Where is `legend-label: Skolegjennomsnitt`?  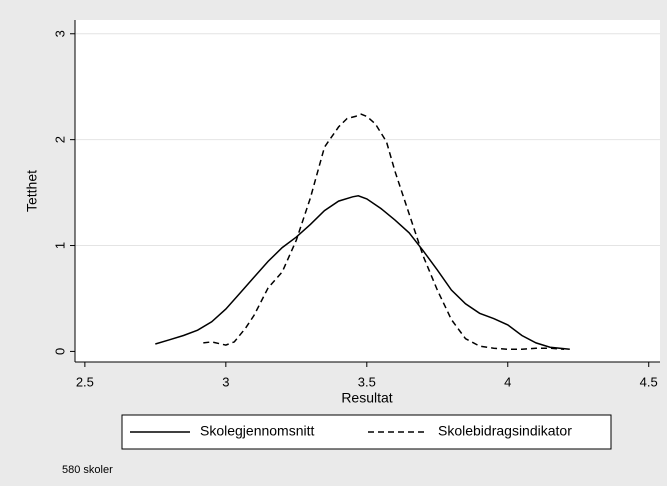 legend-label: Skolegjennomsnitt is located at coordinates (257, 431).